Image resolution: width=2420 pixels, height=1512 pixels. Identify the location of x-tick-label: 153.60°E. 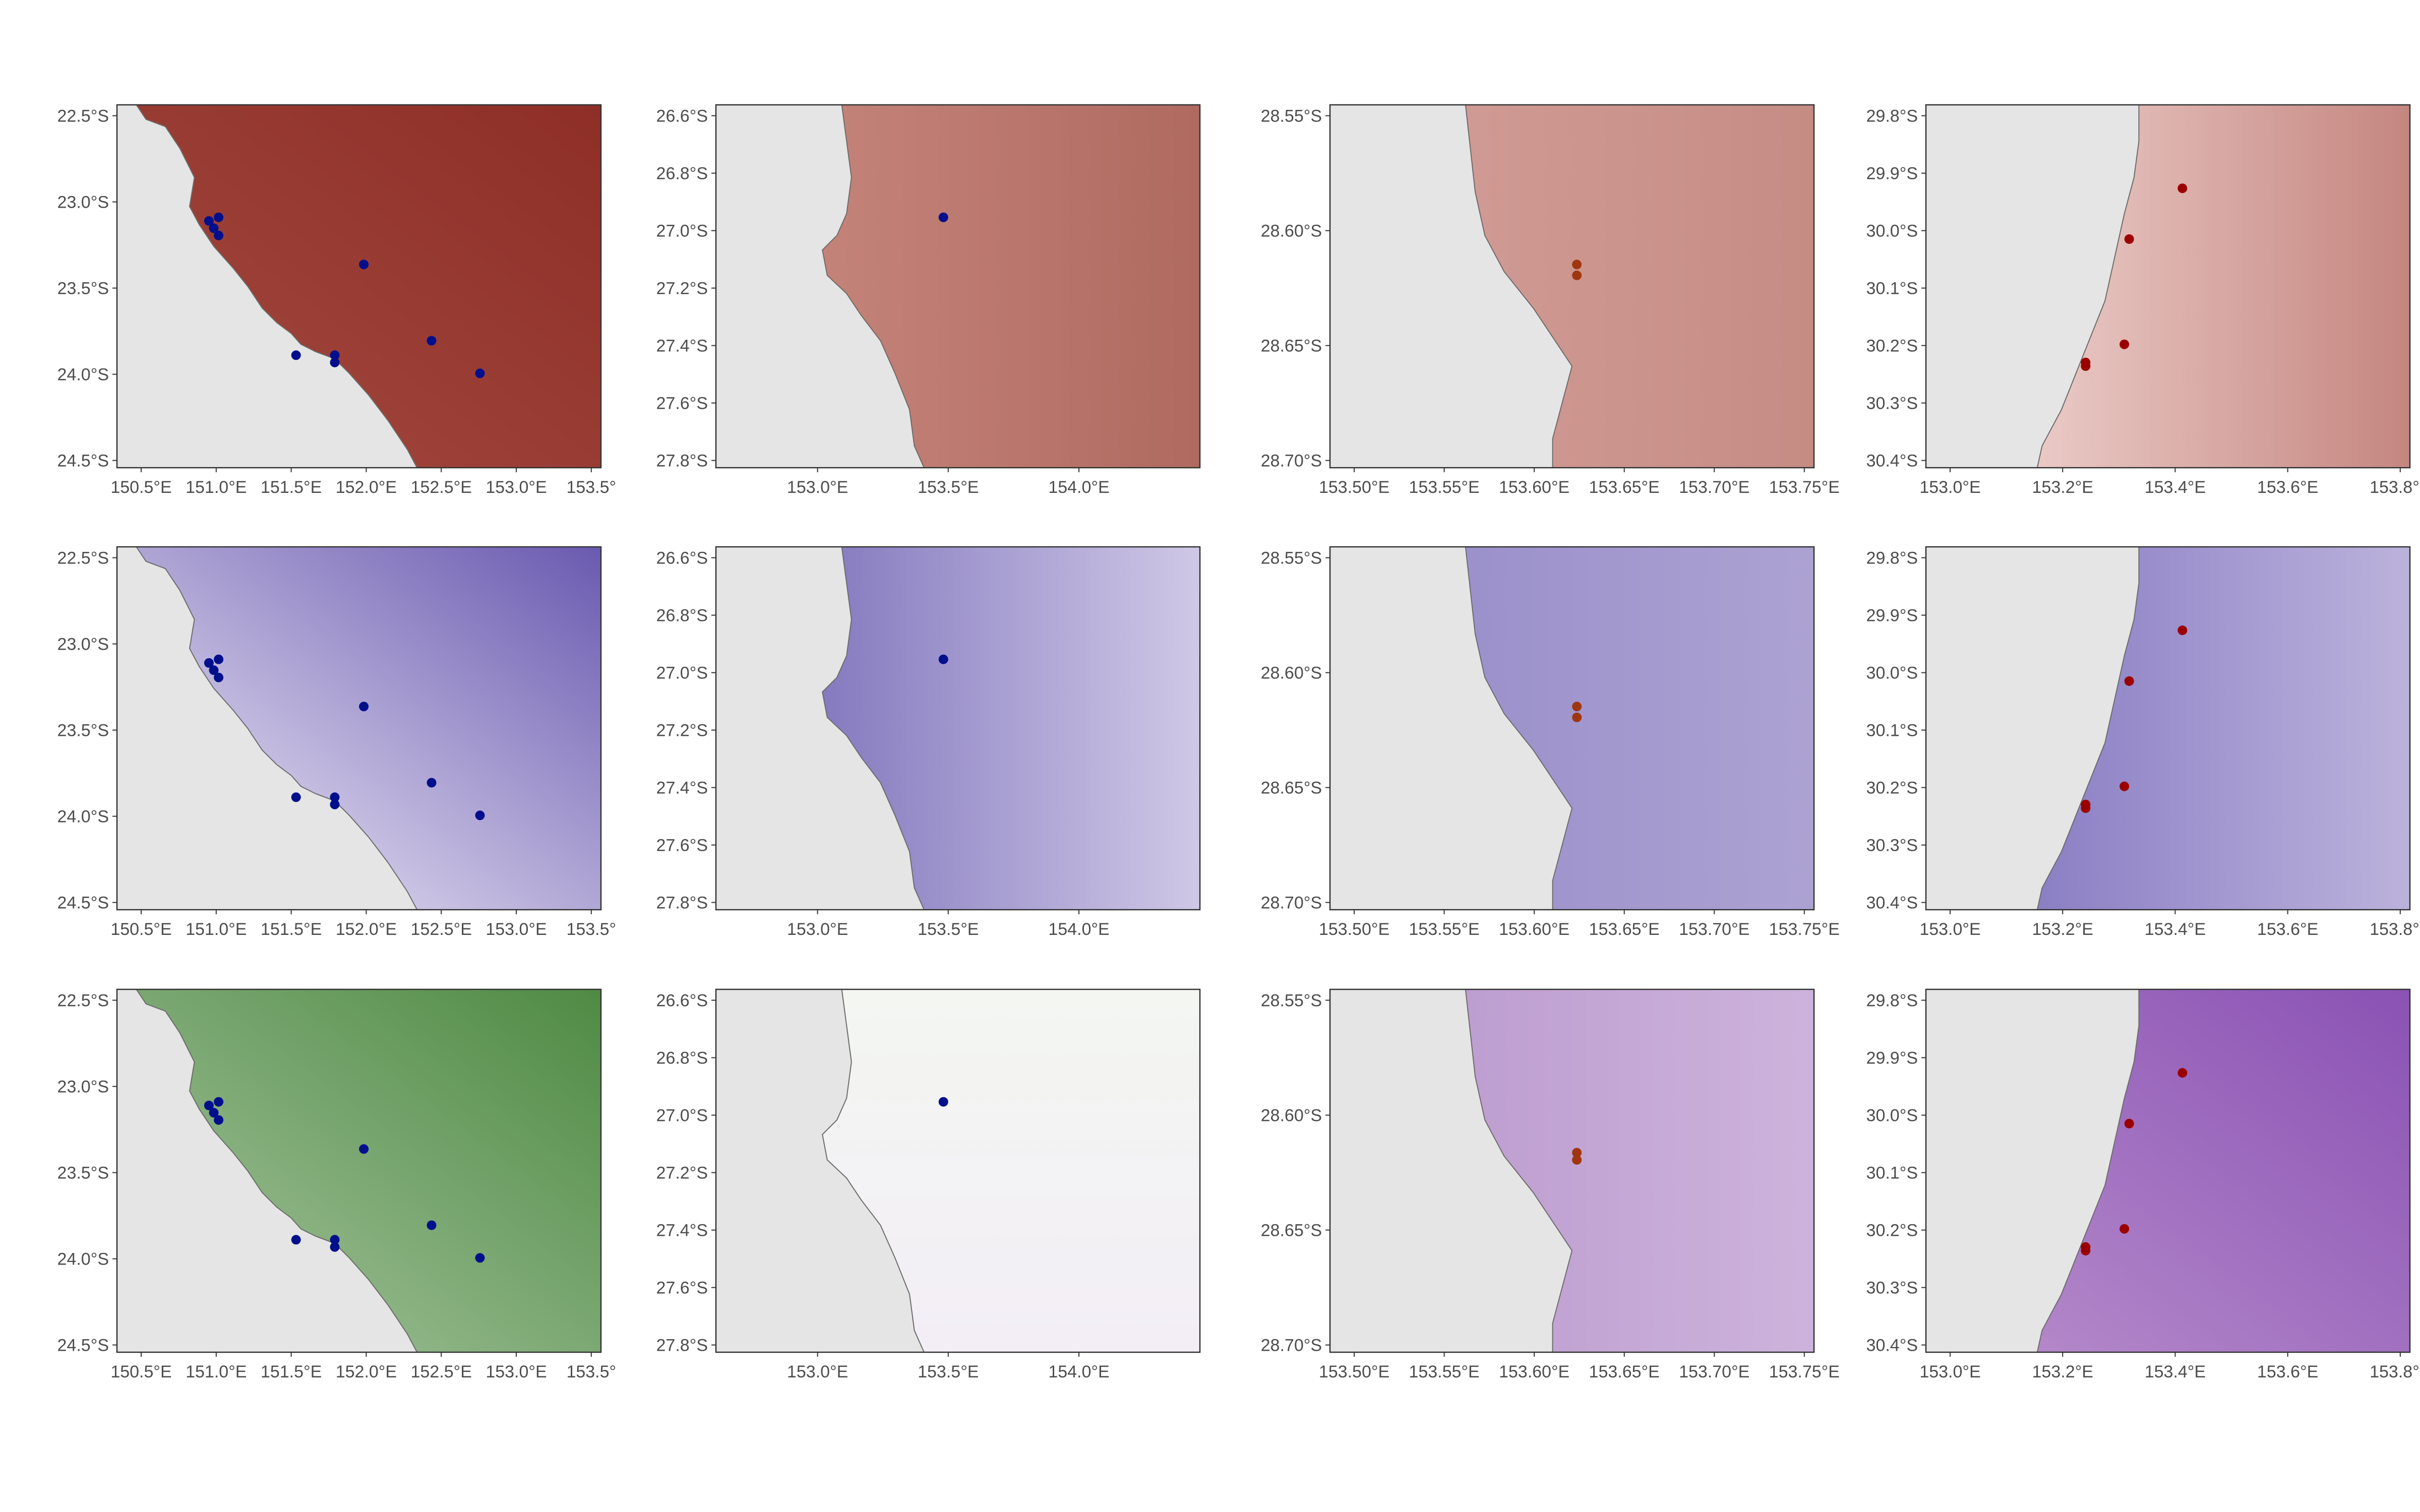
(1534, 488).